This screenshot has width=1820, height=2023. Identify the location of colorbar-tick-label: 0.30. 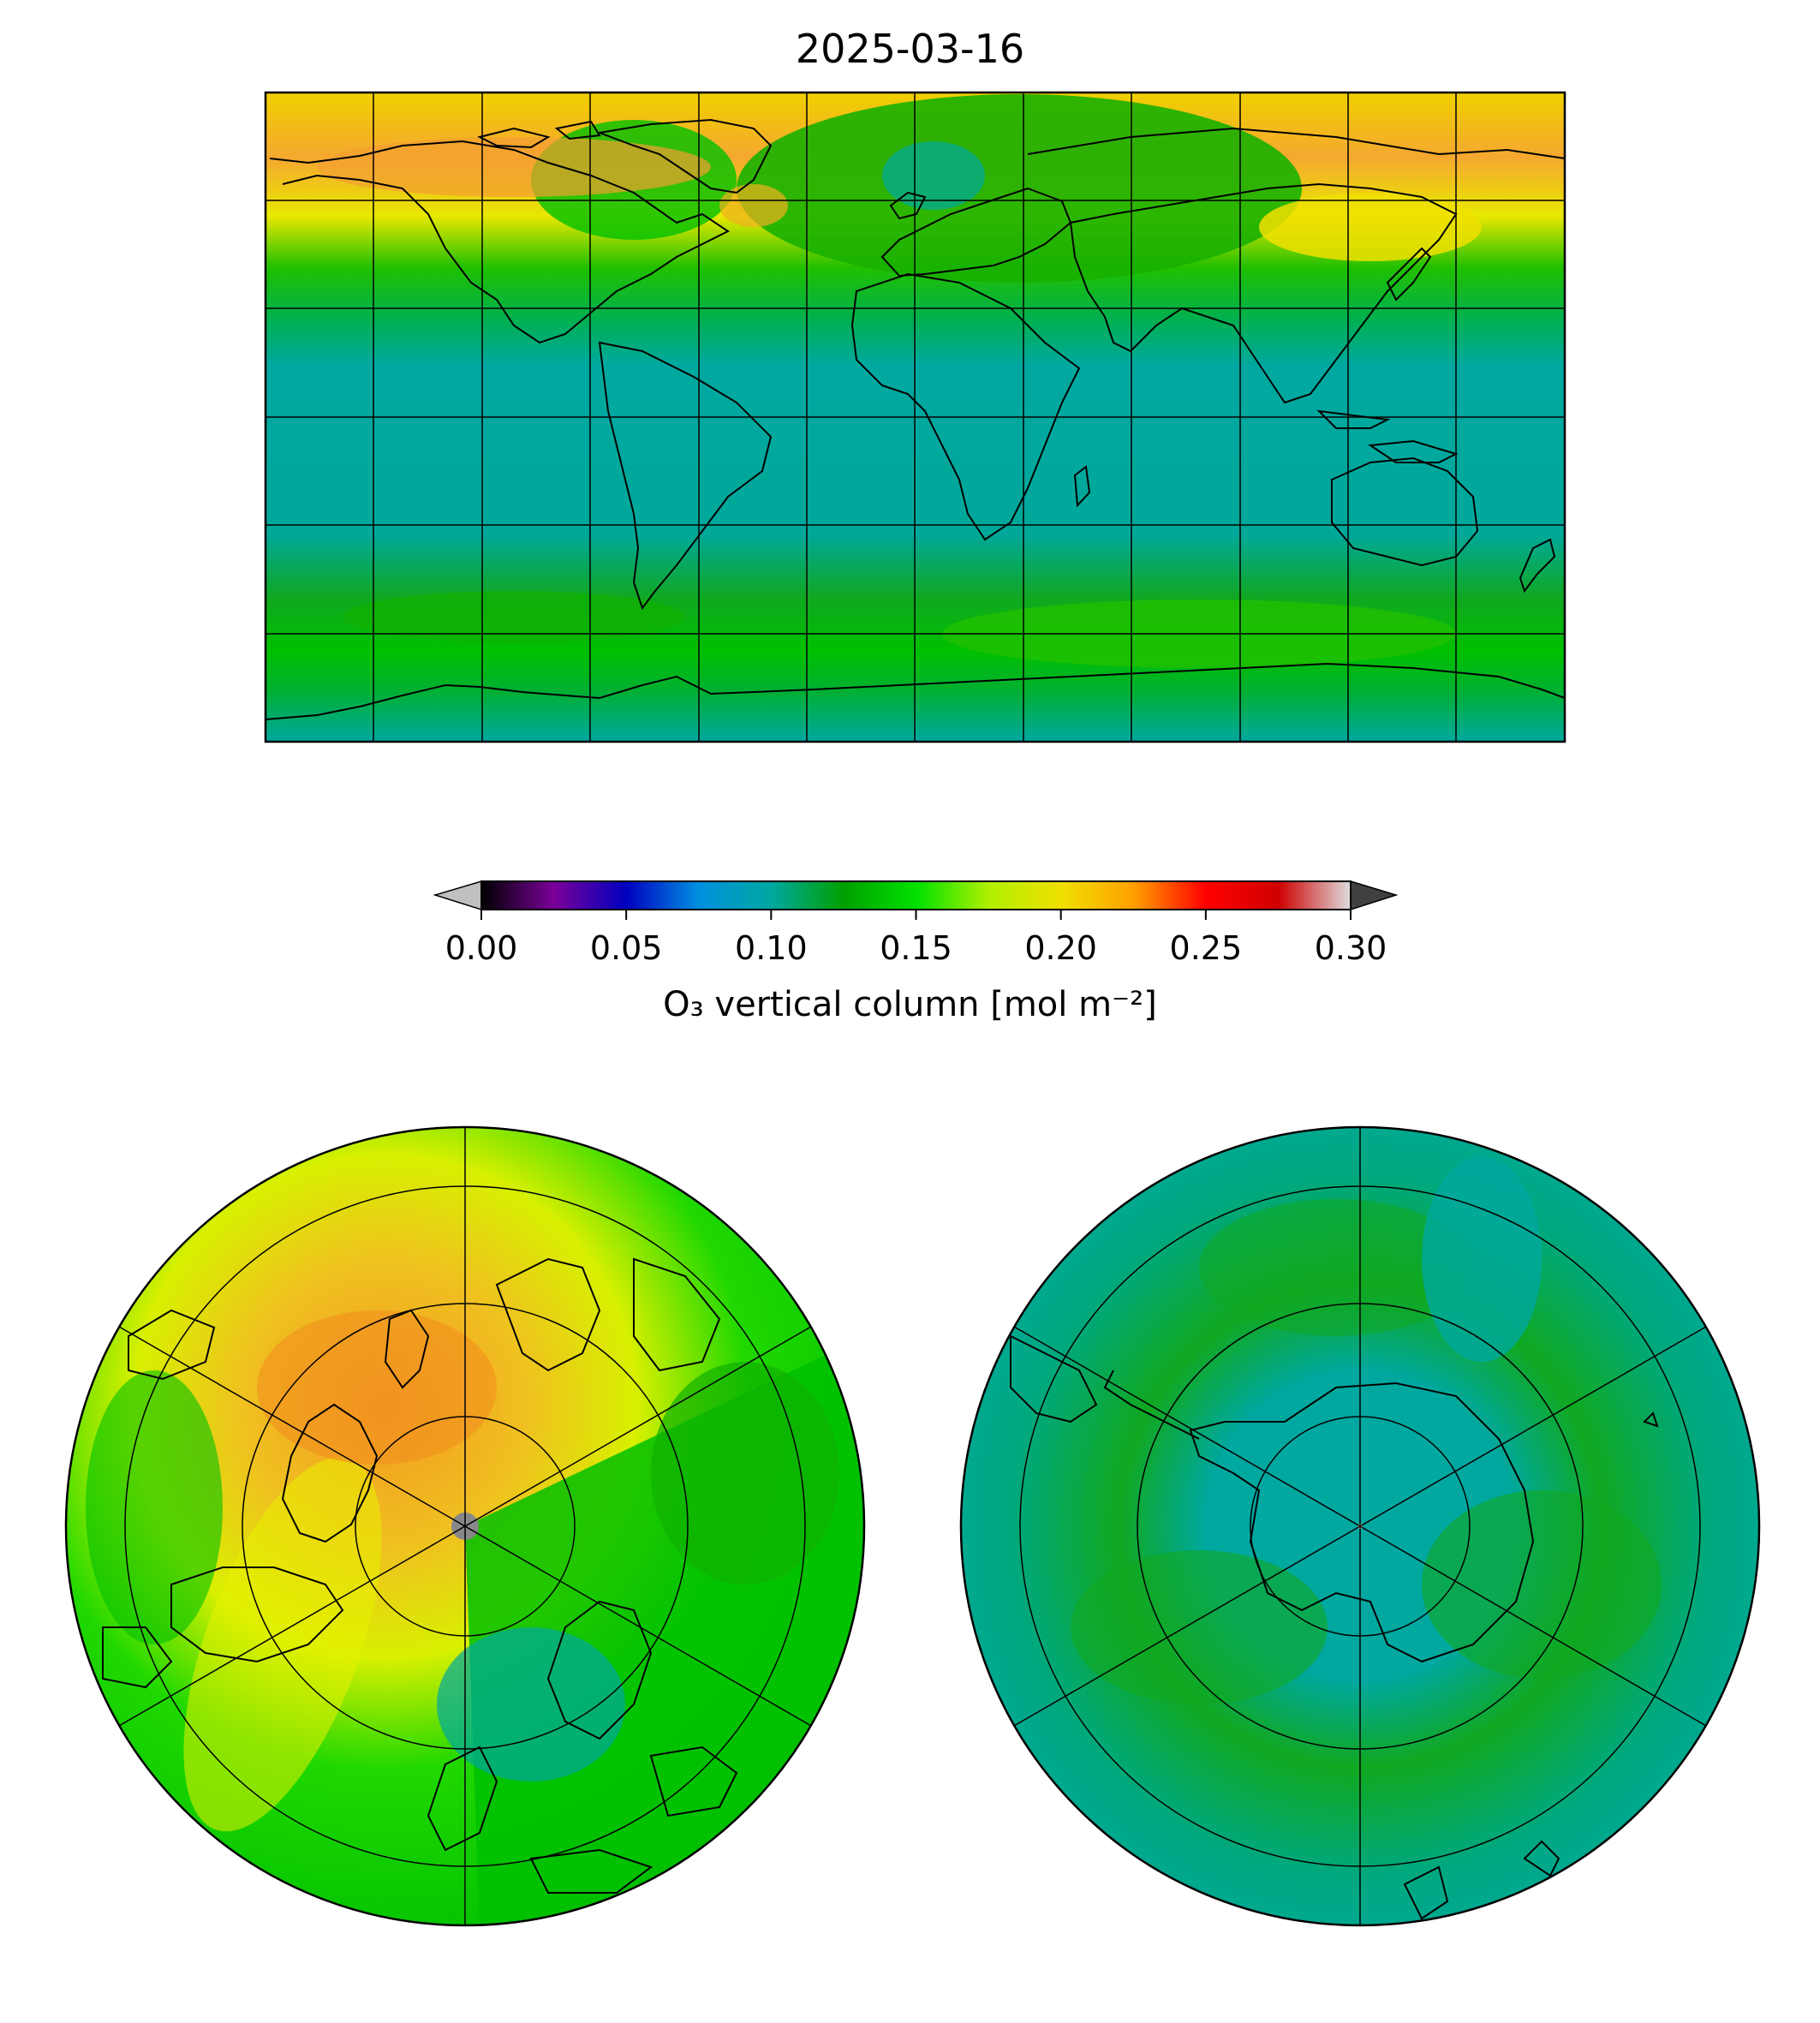
(1351, 948).